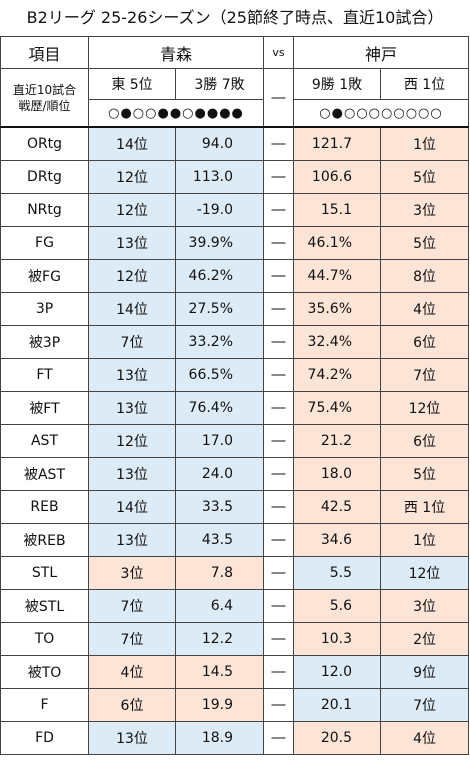 This screenshot has height=761, width=470. Describe the element at coordinates (235, 705) in the screenshot. I see `table-row: F 6位 19.9 ― 20.1 7位` at that location.